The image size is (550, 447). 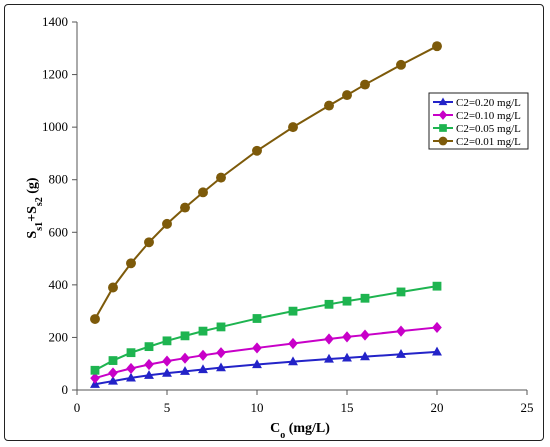 I want to click on y-tick-label: 0, so click(x=65, y=389).